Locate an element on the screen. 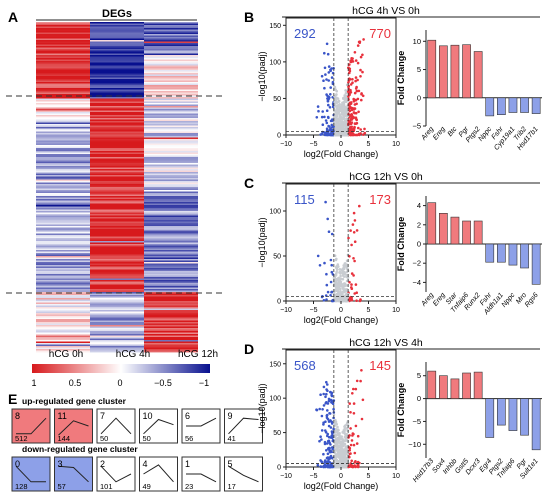 Image resolution: width=550 pixels, height=504 pixels. volcano-y-tick-label: 50 is located at coordinates (277, 99).